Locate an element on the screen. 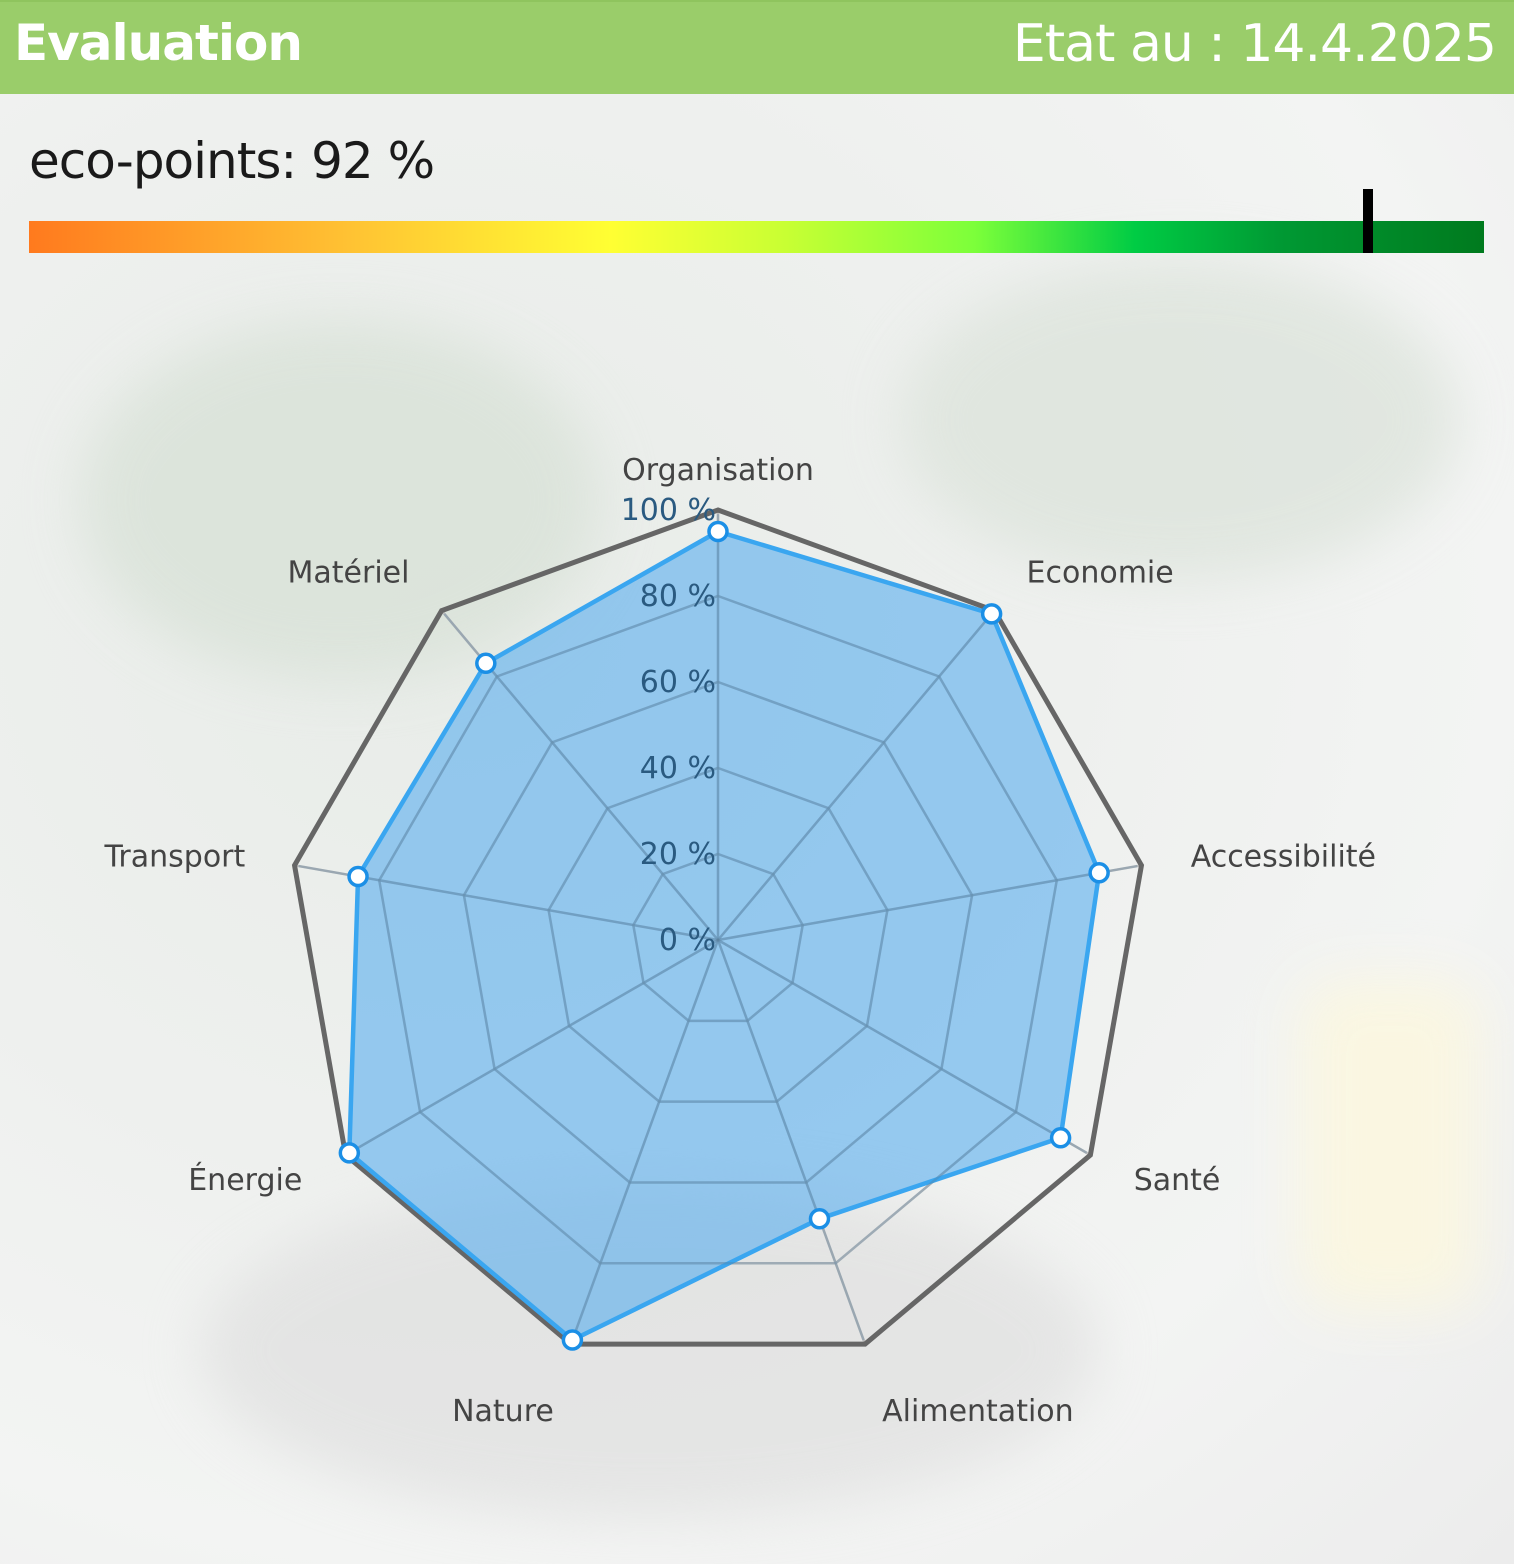 Image resolution: width=1518 pixels, height=1564 pixels. radar-category-label: Matériel is located at coordinates (349, 572).